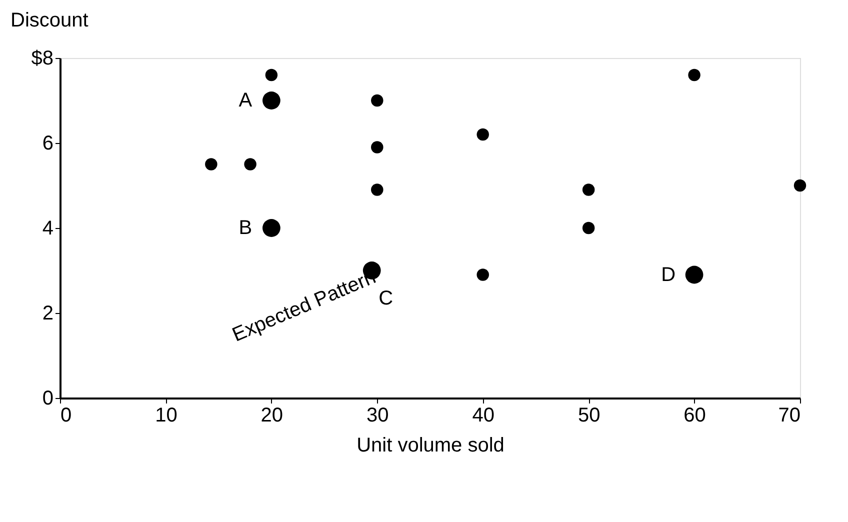 The width and height of the screenshot is (848, 522). Describe the element at coordinates (386, 299) in the screenshot. I see `annotation: C` at that location.